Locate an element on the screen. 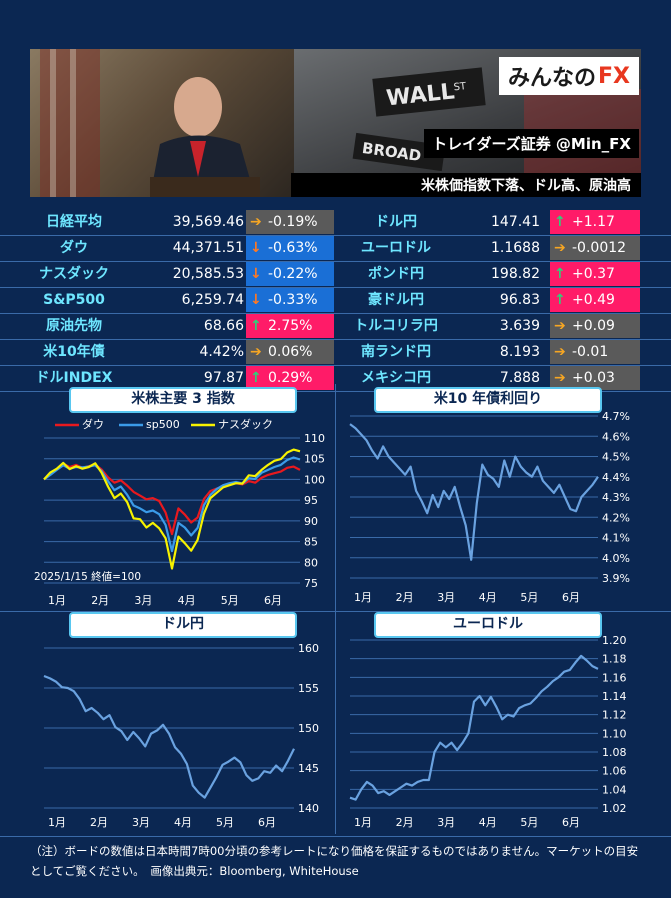 The height and width of the screenshot is (898, 671). change-cell: ↑ +1.17 is located at coordinates (595, 222).